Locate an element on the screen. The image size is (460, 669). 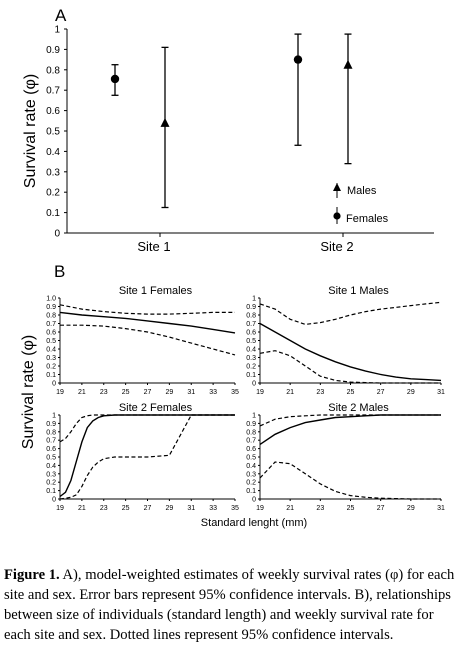
panel-letter-a: A is located at coordinates (61, 15).